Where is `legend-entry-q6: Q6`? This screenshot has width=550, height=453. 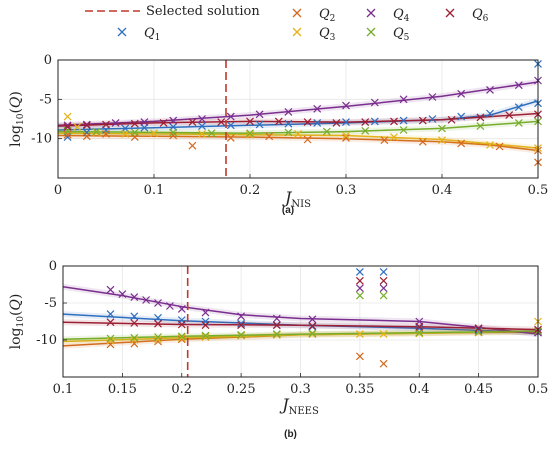 legend-entry-q6: Q6 is located at coordinates (467, 15).